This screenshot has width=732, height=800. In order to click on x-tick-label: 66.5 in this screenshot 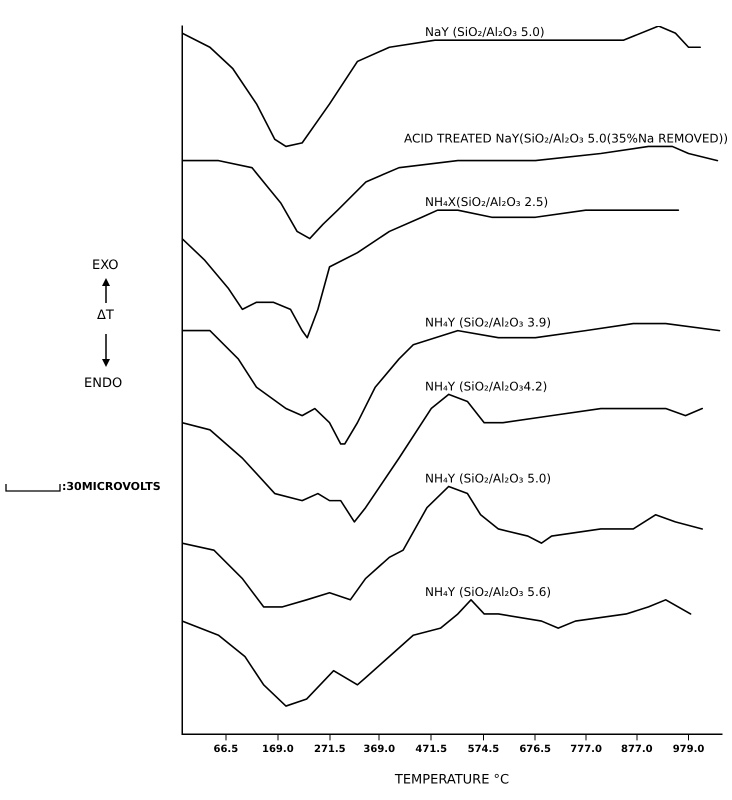, I will do `click(226, 749)`.